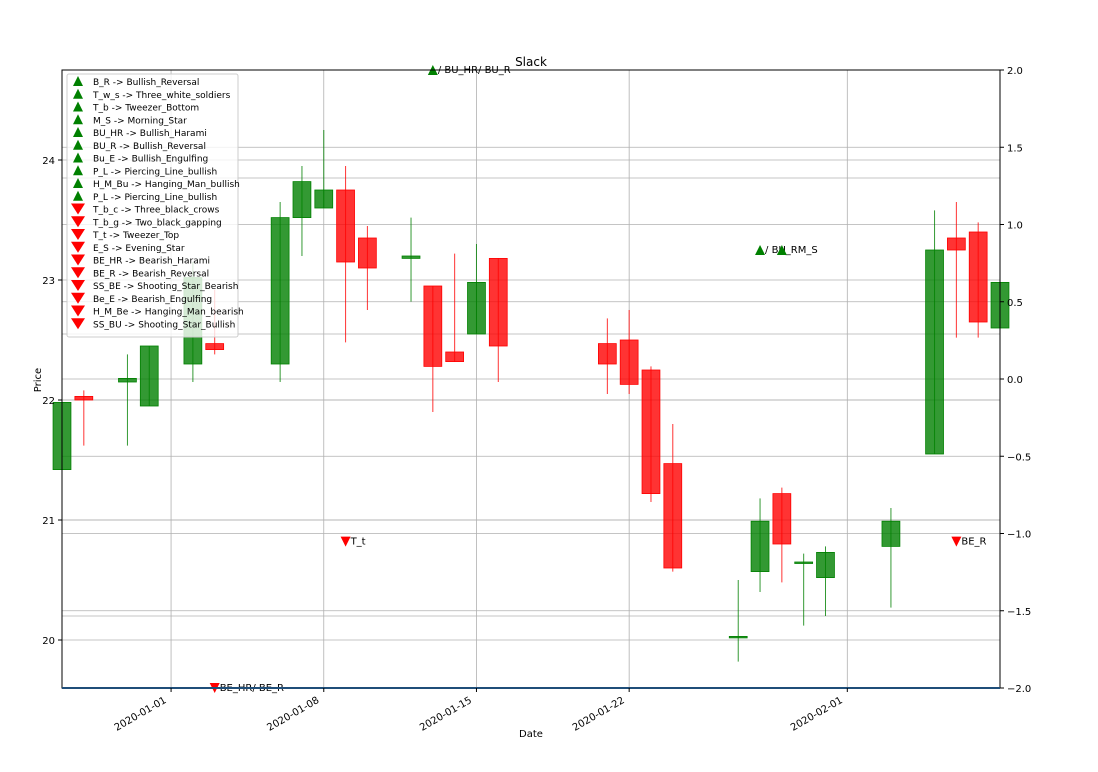  What do you see at coordinates (150, 134) in the screenshot?
I see `legend-entry: BU_HR -> Bullish_Harami` at bounding box center [150, 134].